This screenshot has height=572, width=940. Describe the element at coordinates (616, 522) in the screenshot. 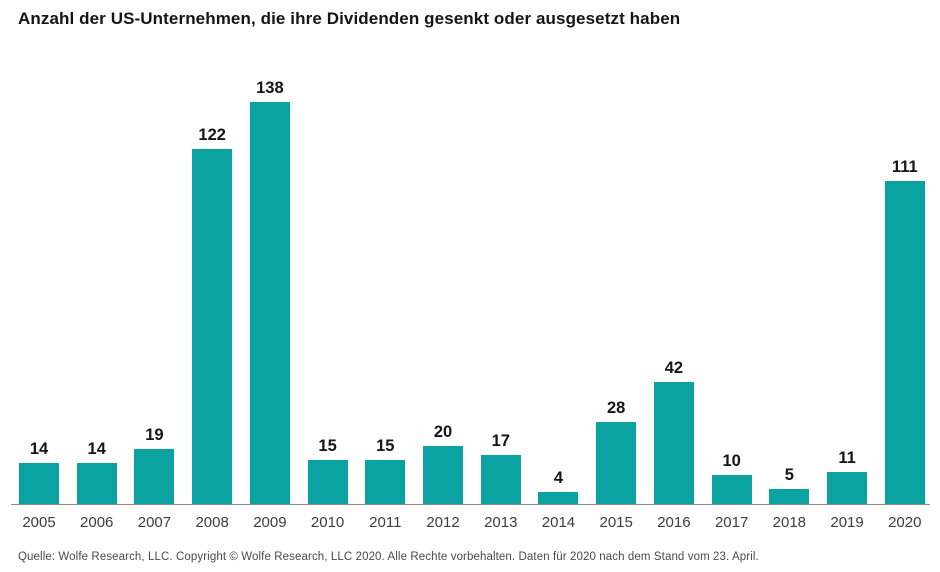

I see `x-tick-label: 2015` at that location.